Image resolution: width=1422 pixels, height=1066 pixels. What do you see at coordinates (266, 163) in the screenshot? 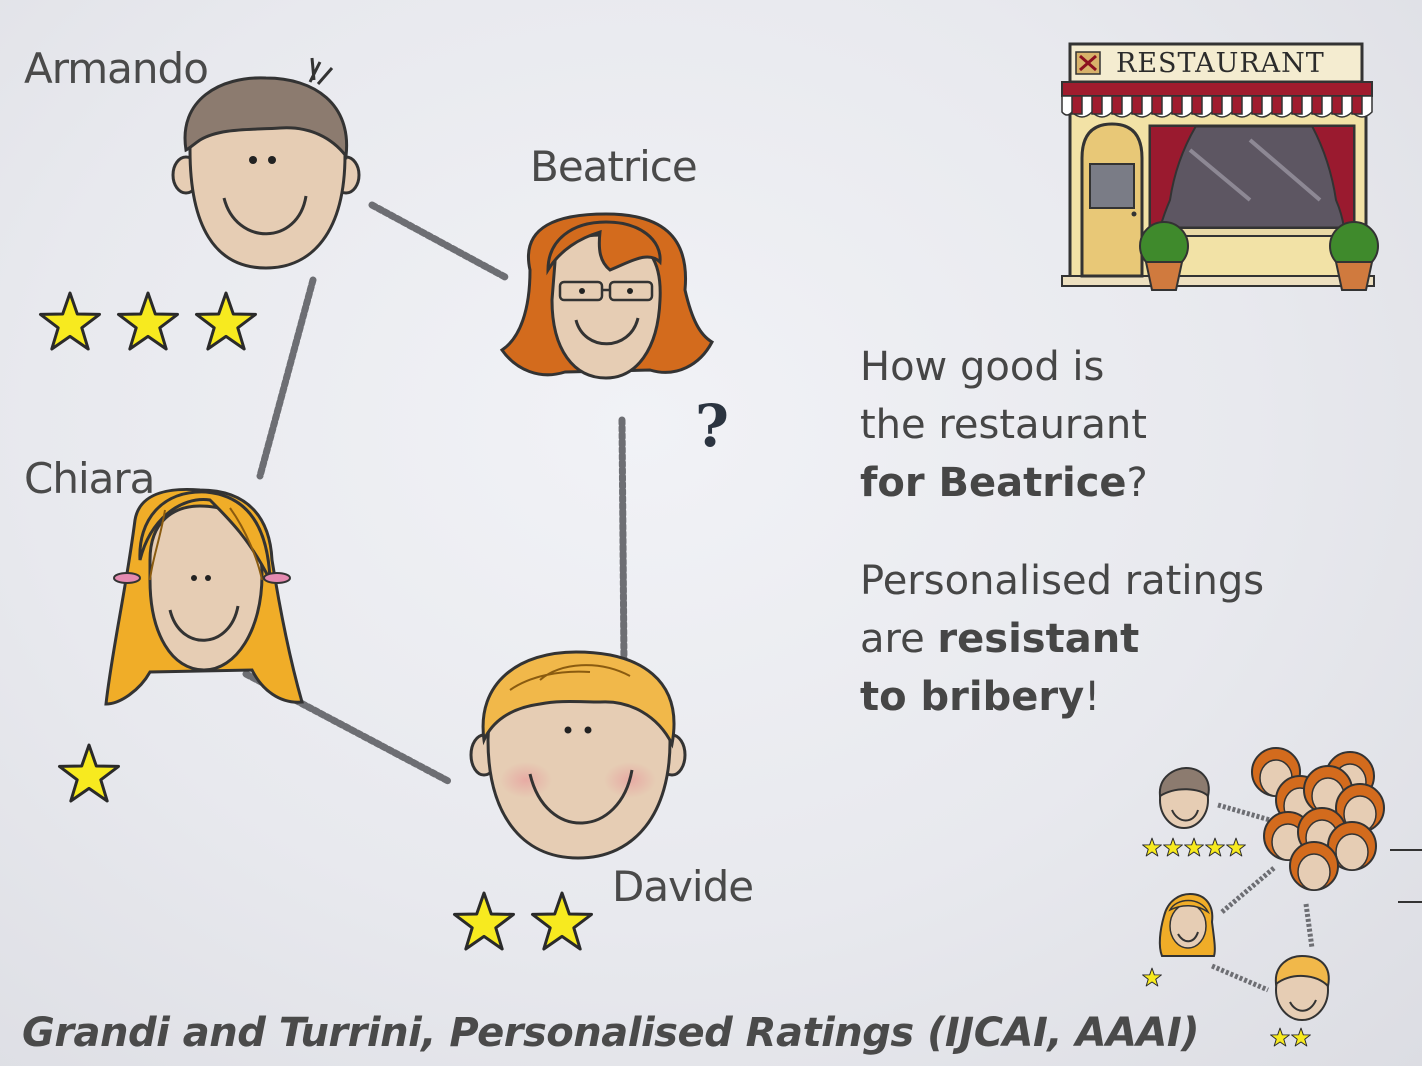
I see `armando-face` at bounding box center [266, 163].